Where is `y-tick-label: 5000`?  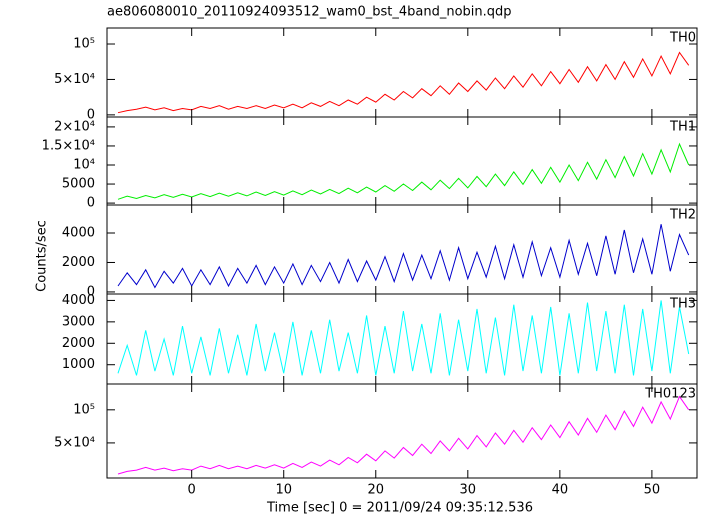 y-tick-label: 5000 is located at coordinates (78, 184).